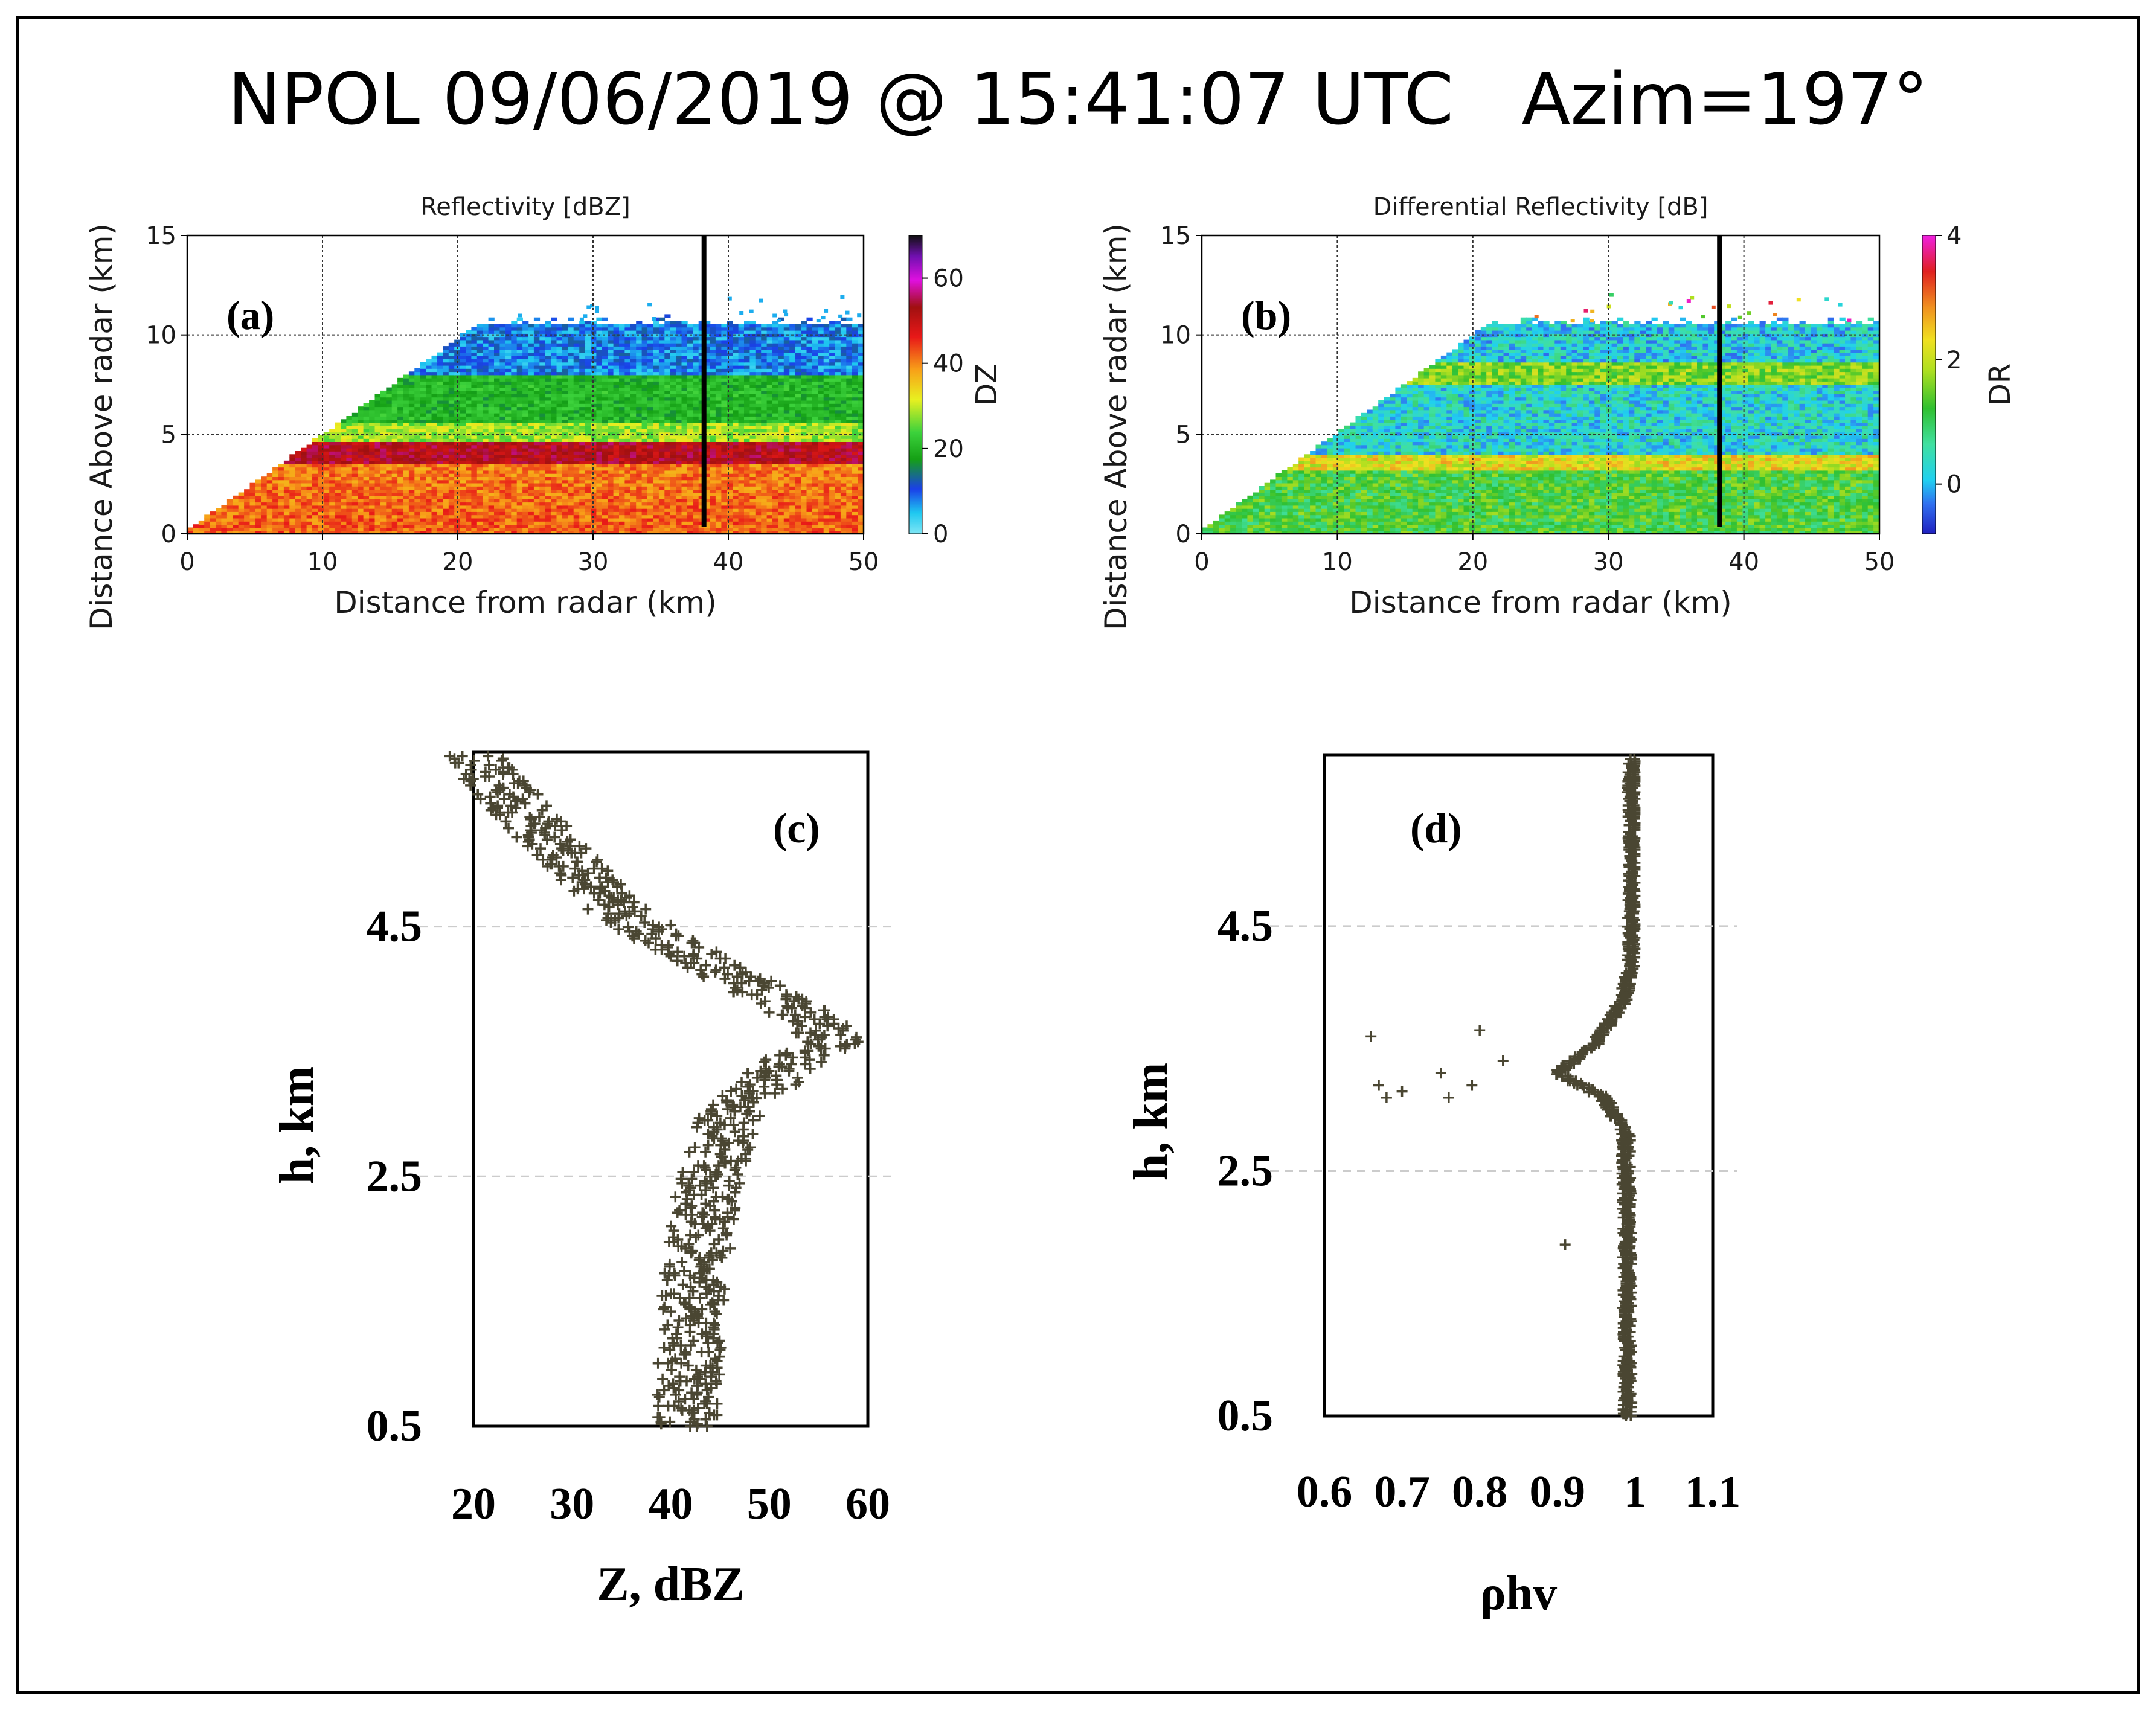  Describe the element at coordinates (395, 927) in the screenshot. I see `y-tick-label: 4.5` at that location.